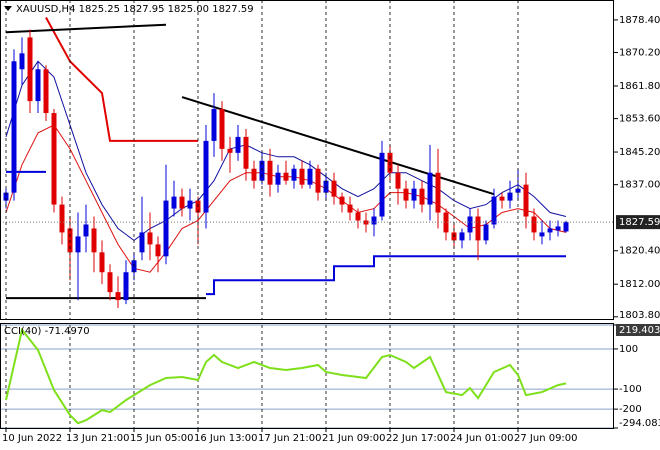  Describe the element at coordinates (290, 438) in the screenshot. I see `x-tick-label: 17 Jun 21:00` at that location.